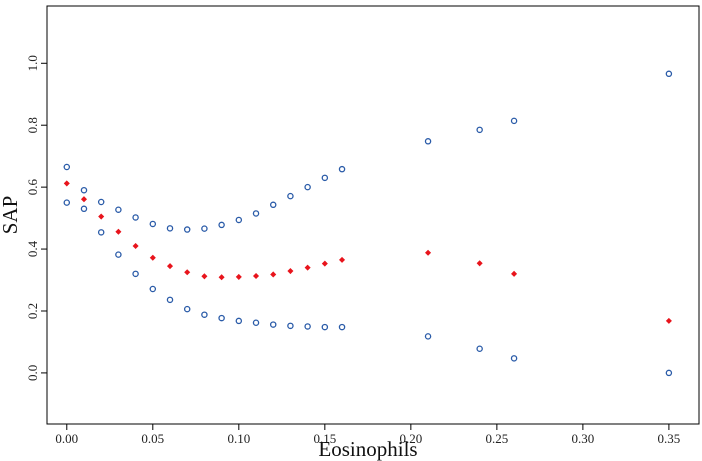  What do you see at coordinates (66, 438) in the screenshot?
I see `x-tick-label: 0.00` at bounding box center [66, 438].